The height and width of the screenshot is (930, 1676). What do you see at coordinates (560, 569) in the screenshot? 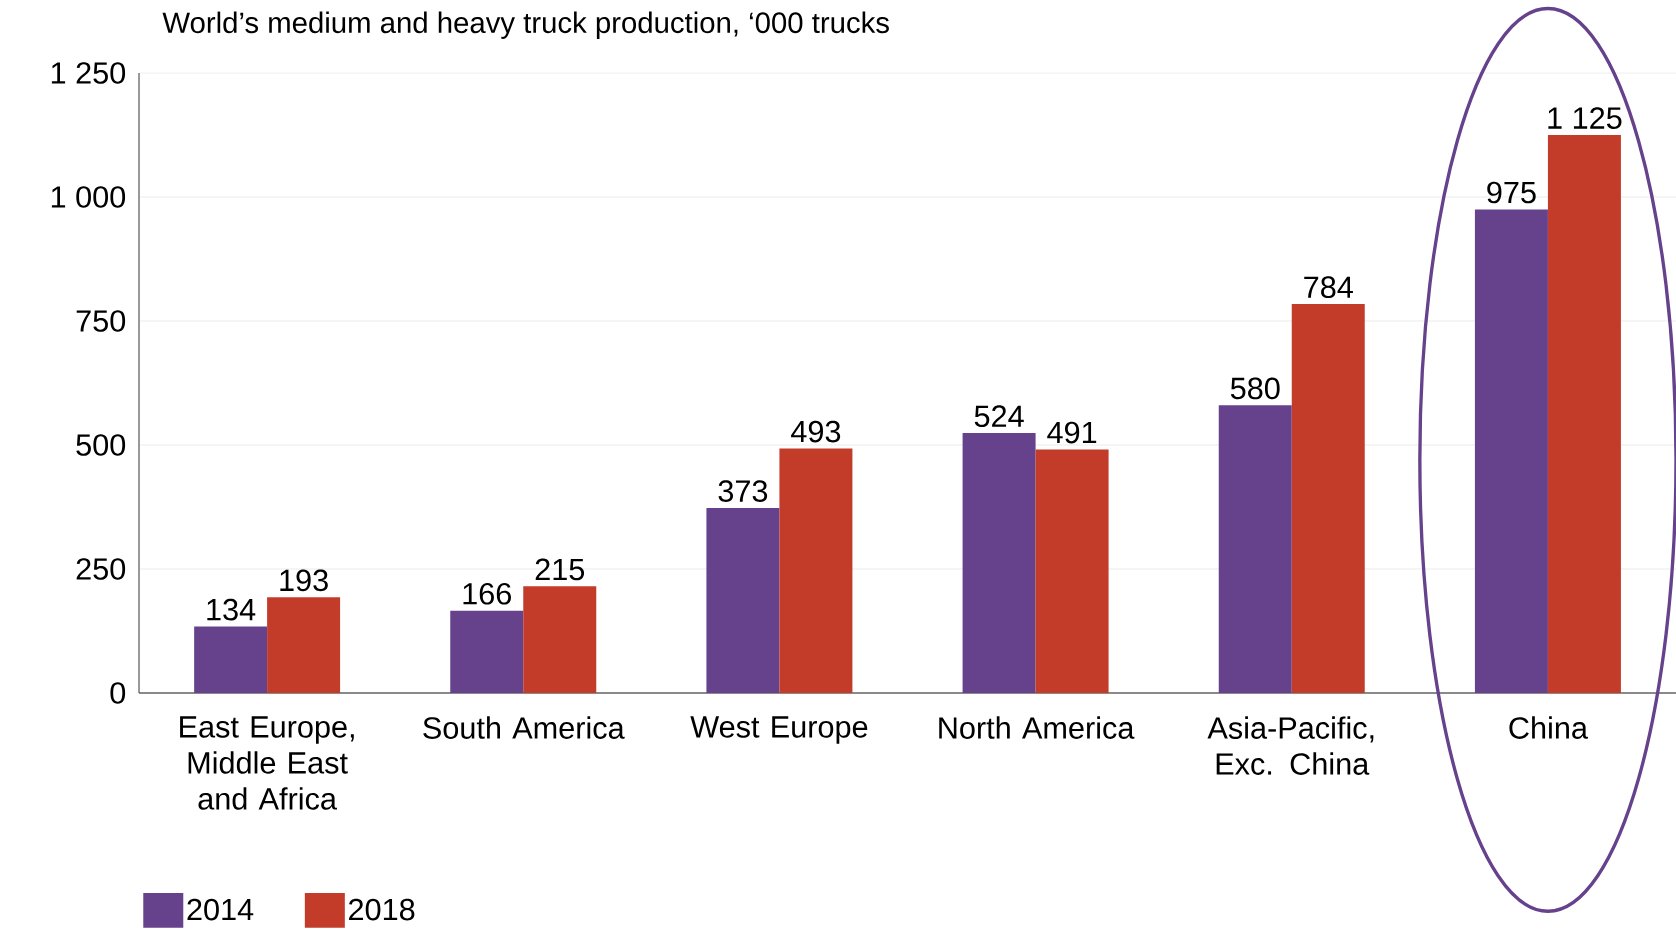
I see `data-label: 215` at bounding box center [560, 569].